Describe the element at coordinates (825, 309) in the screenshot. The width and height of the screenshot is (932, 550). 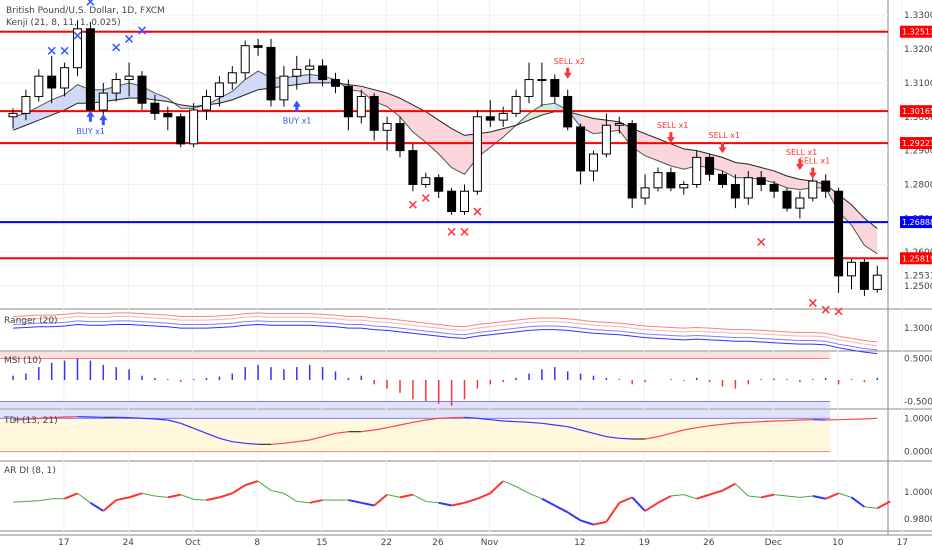
I see `x-marker-icon` at that location.